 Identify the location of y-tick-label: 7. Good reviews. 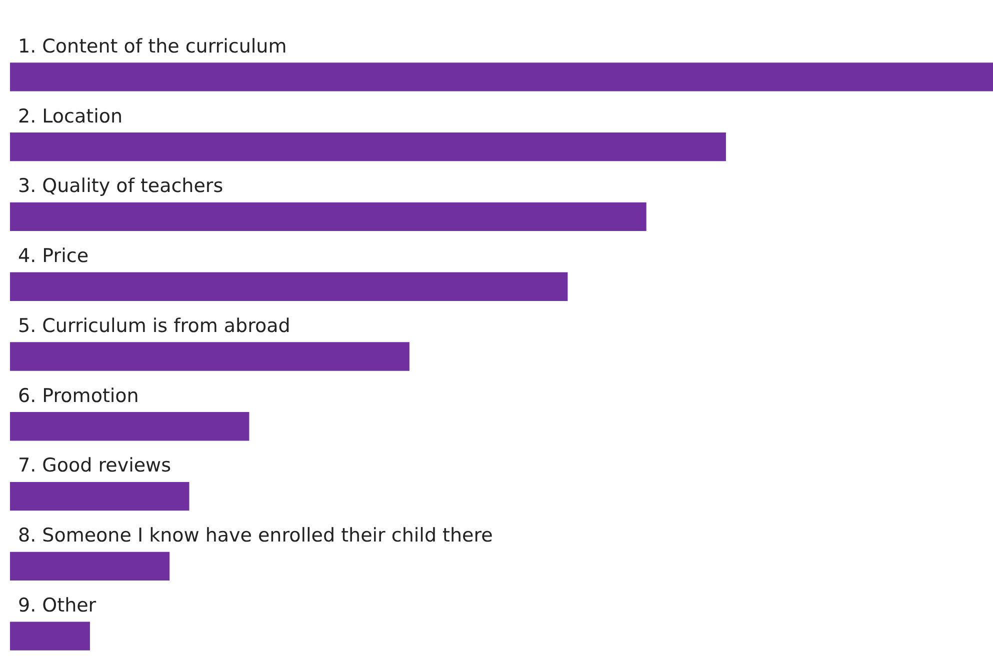
(94, 465).